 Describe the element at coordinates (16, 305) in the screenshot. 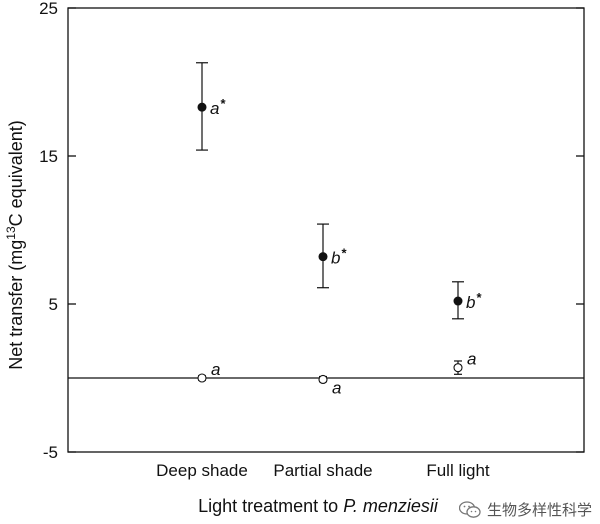

I see `y-axis-title-main: Net transfer (mg` at that location.